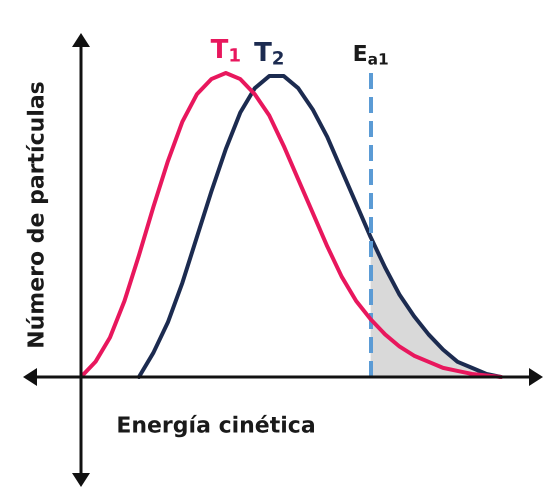  What do you see at coordinates (216, 426) in the screenshot?
I see `x-axis-title: Energía cinética` at bounding box center [216, 426].